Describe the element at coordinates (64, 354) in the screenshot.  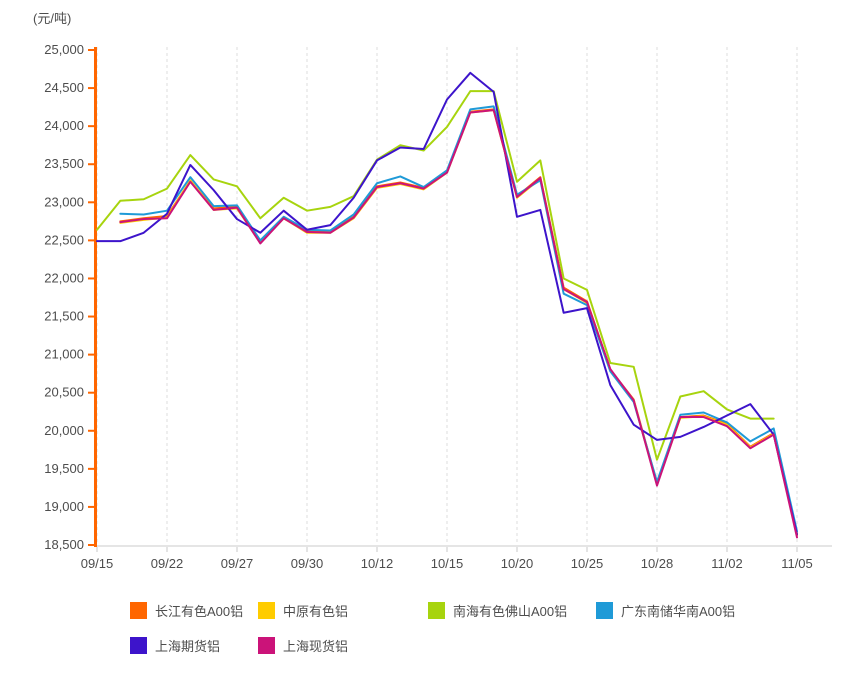
I see `y-axis-label: 21,000` at that location.